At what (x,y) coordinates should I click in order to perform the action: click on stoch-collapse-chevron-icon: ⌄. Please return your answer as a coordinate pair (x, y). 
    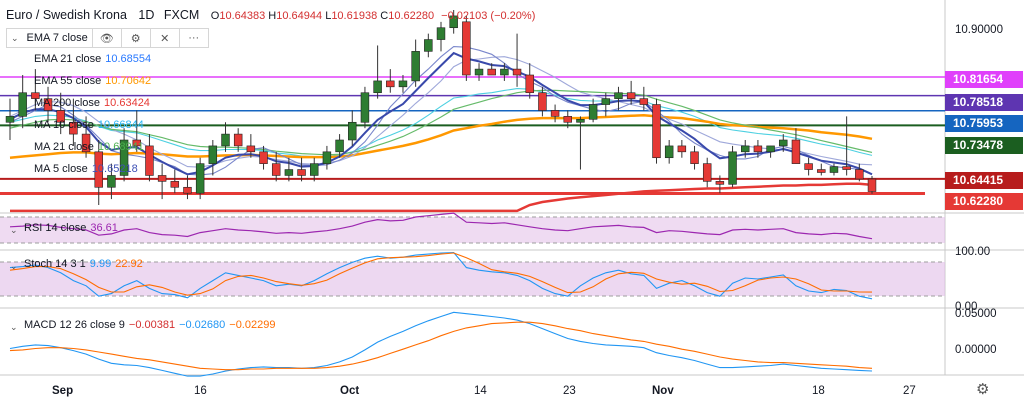
    Looking at the image, I should click on (14, 266).